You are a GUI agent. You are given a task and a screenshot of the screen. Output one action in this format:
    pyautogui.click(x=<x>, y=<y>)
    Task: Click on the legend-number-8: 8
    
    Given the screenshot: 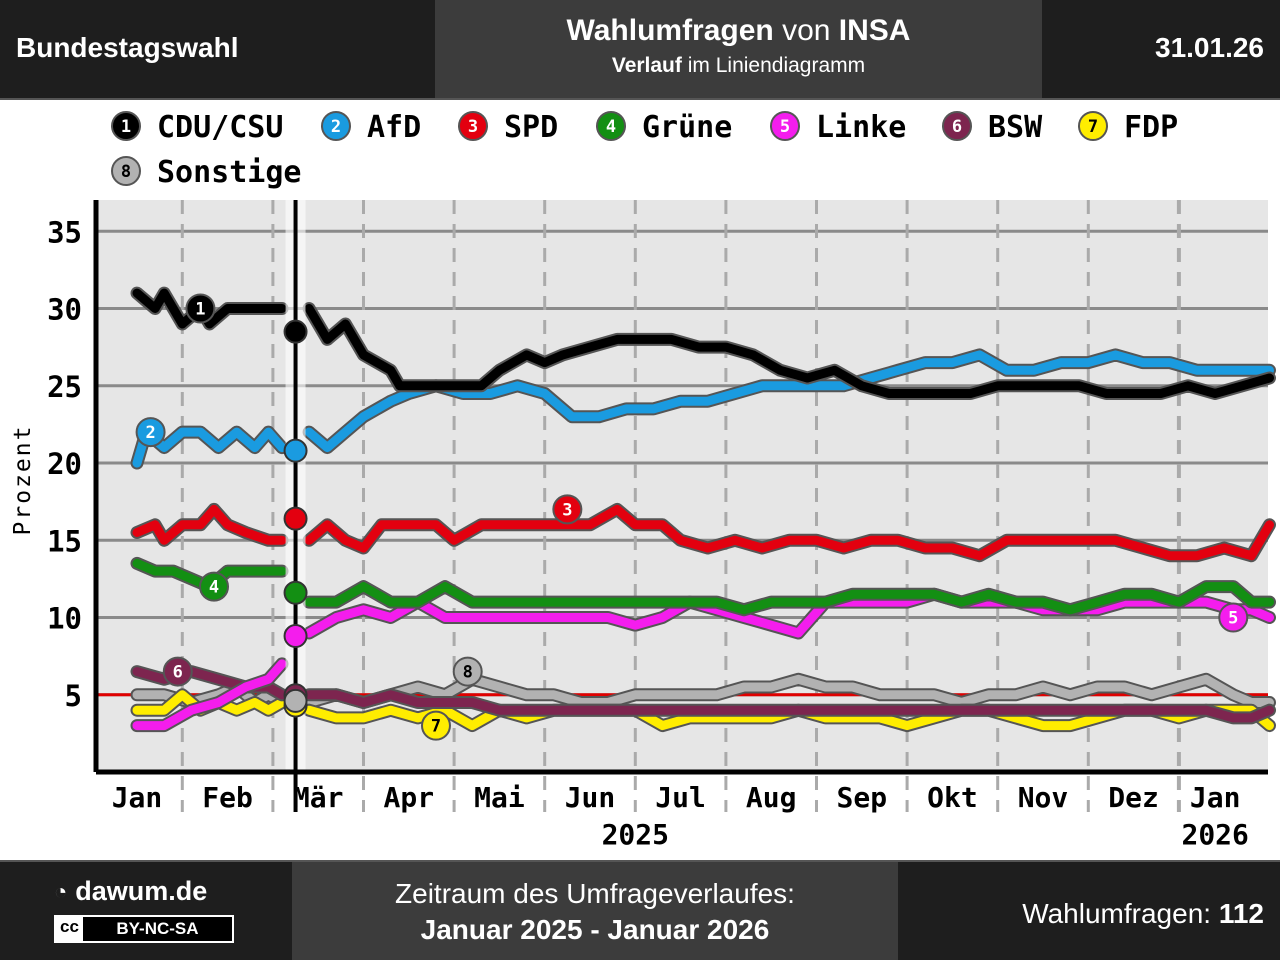 What is the action you would take?
    pyautogui.click(x=126, y=172)
    